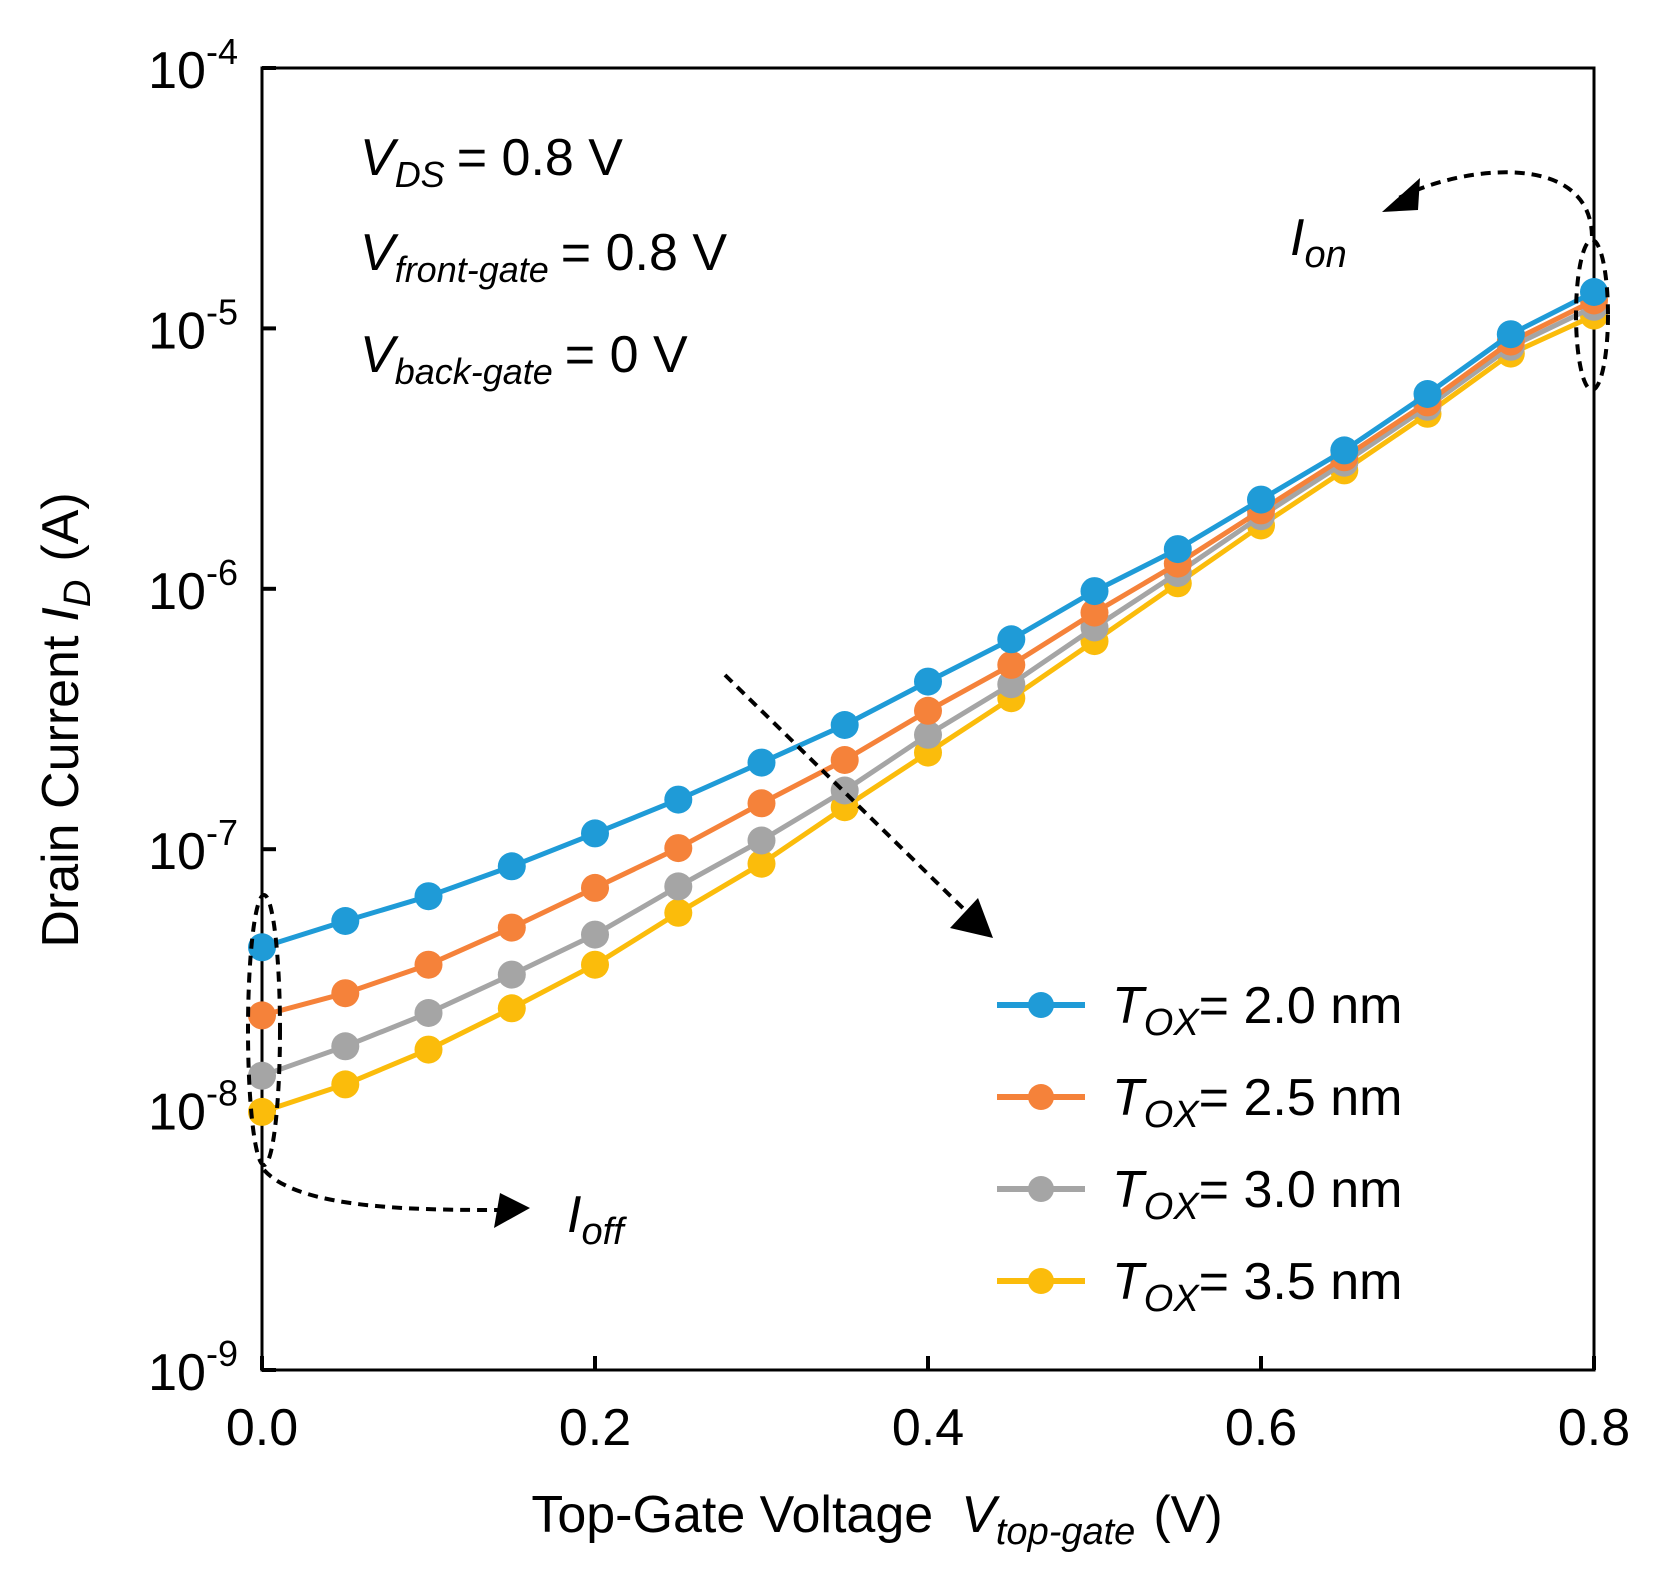 Image resolution: width=1656 pixels, height=1577 pixels. I want to click on ion-ellipse, so click(1592, 315).